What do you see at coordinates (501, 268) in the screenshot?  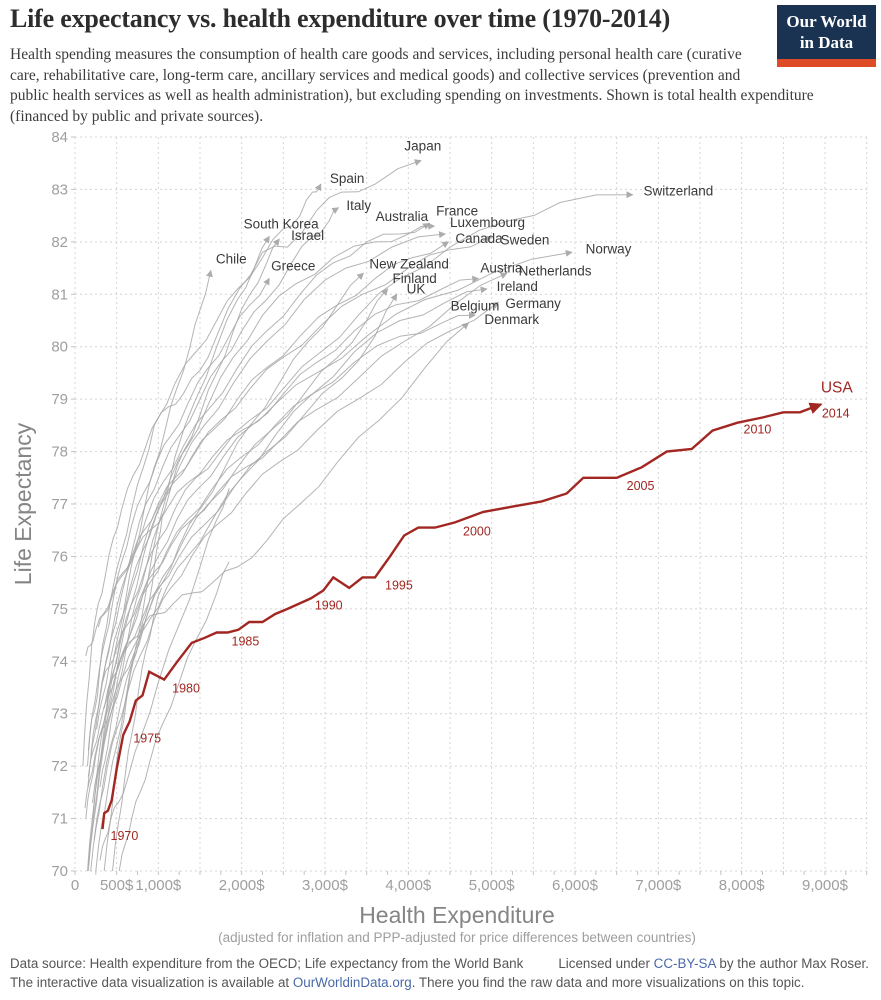 I see `country-label-Austria: Austria` at bounding box center [501, 268].